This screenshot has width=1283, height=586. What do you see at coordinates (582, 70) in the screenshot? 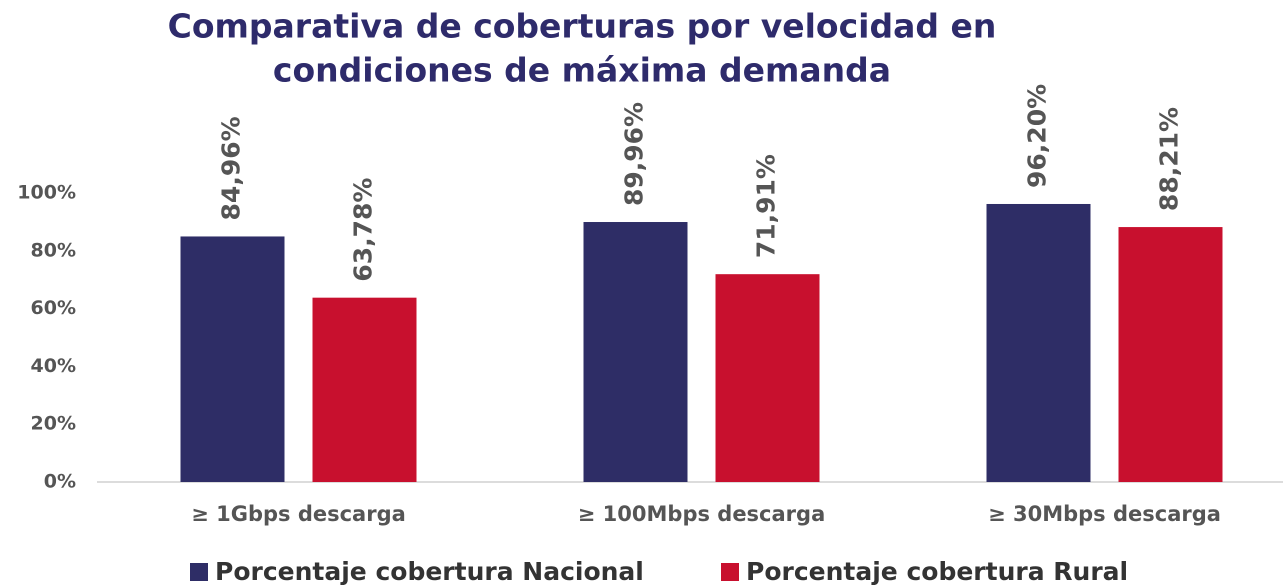
I see `chart-title: condiciones de máxima demanda` at bounding box center [582, 70].